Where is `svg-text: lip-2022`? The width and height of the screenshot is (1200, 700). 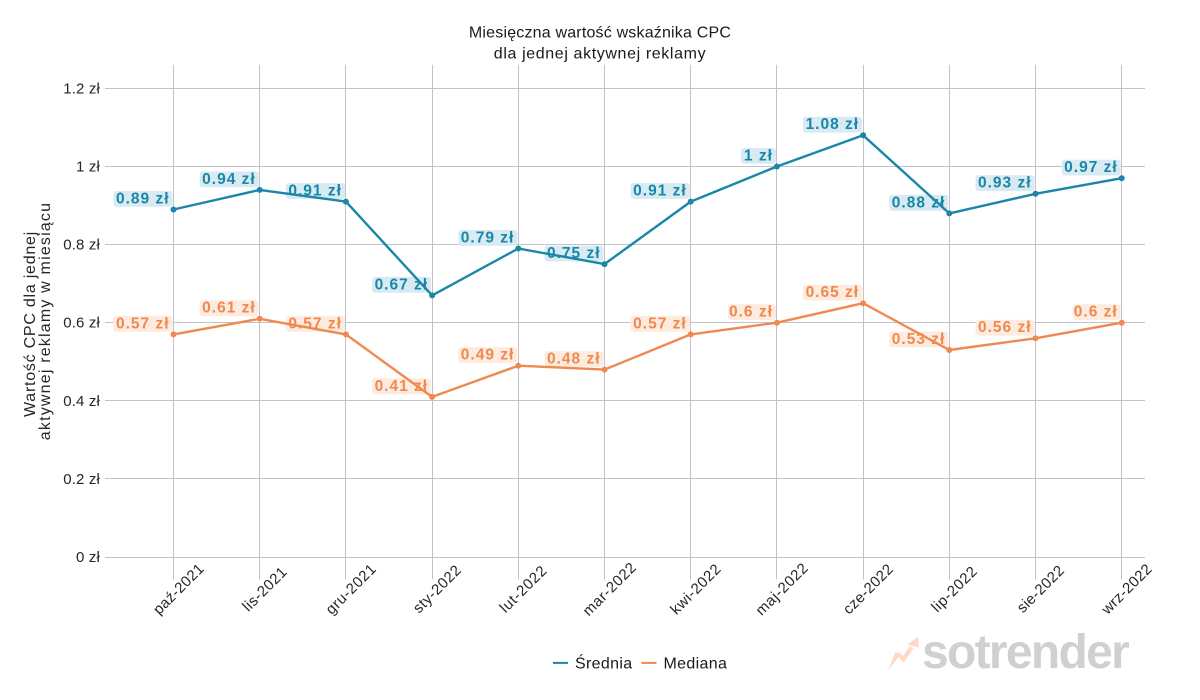 svg-text: lip-2022 is located at coordinates (954, 589).